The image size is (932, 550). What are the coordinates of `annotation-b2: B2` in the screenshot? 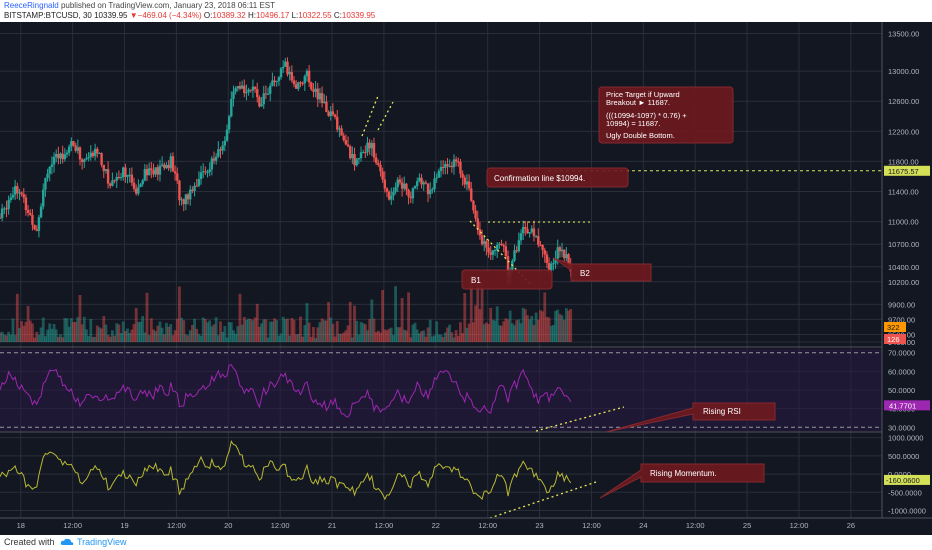 It's located at (602, 269).